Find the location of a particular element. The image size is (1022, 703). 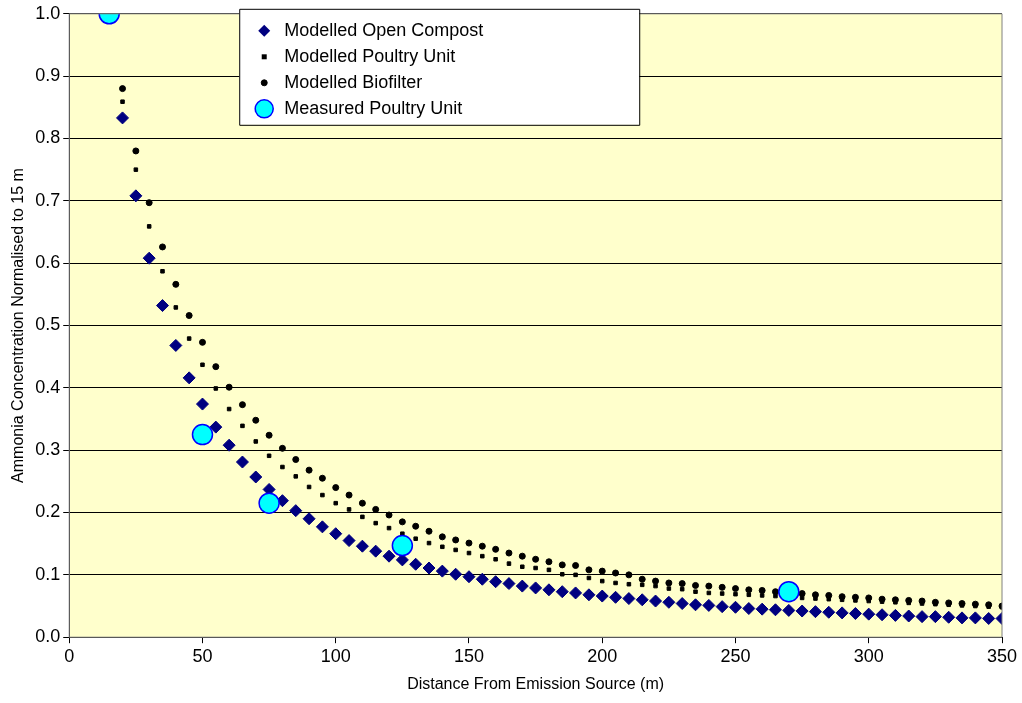

x-tick-label: 0 is located at coordinates (69, 655).